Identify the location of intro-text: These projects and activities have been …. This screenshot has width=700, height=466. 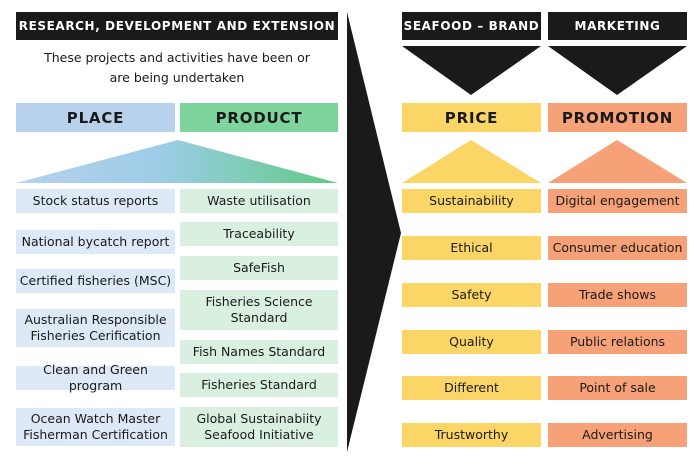
(177, 67).